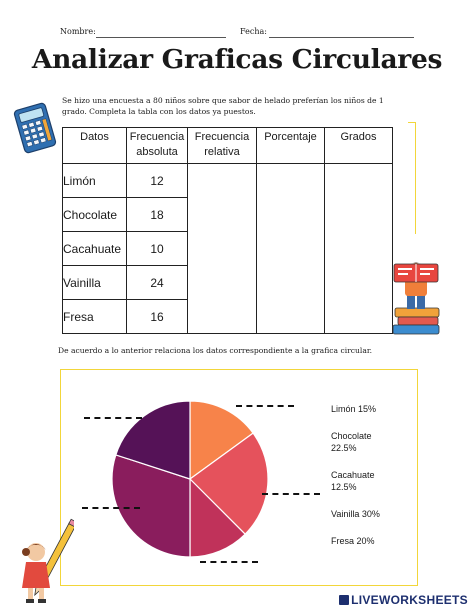 The image size is (474, 611). Describe the element at coordinates (403, 600) in the screenshot. I see `liveworksheets-watermark: LIVEWORKSHEETS` at that location.